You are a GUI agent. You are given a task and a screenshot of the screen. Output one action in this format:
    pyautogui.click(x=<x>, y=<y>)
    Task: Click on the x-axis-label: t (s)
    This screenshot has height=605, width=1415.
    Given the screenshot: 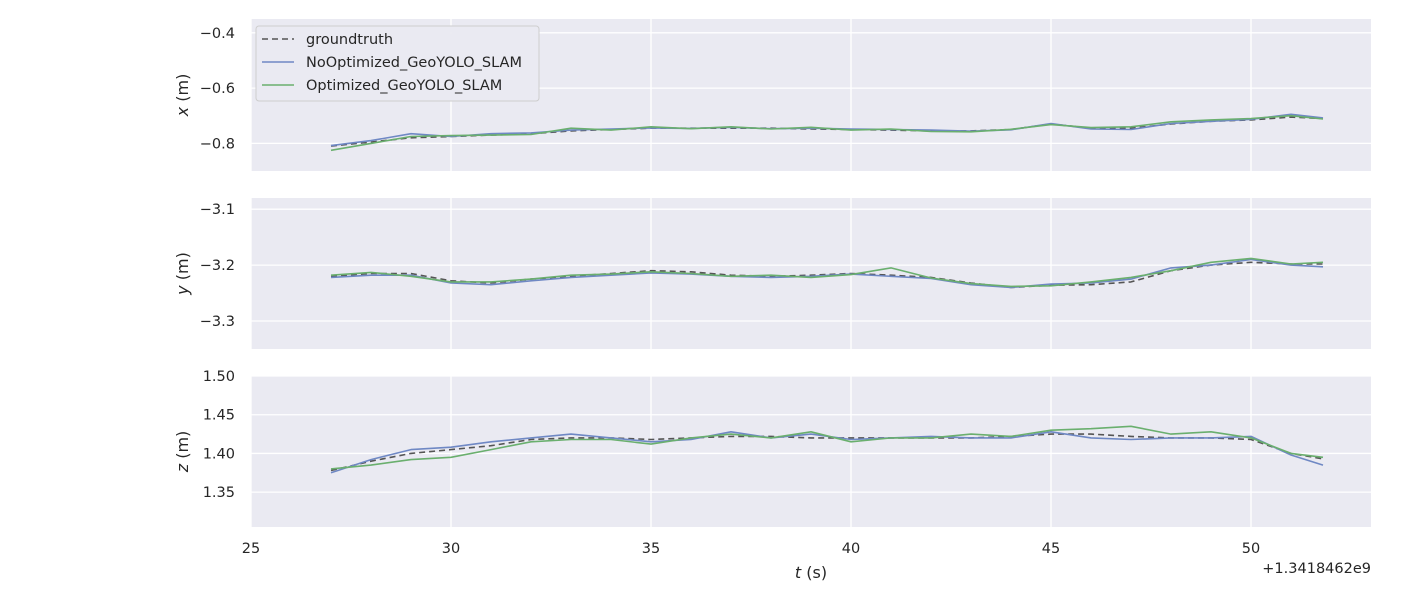 What is the action you would take?
    pyautogui.click(x=811, y=572)
    